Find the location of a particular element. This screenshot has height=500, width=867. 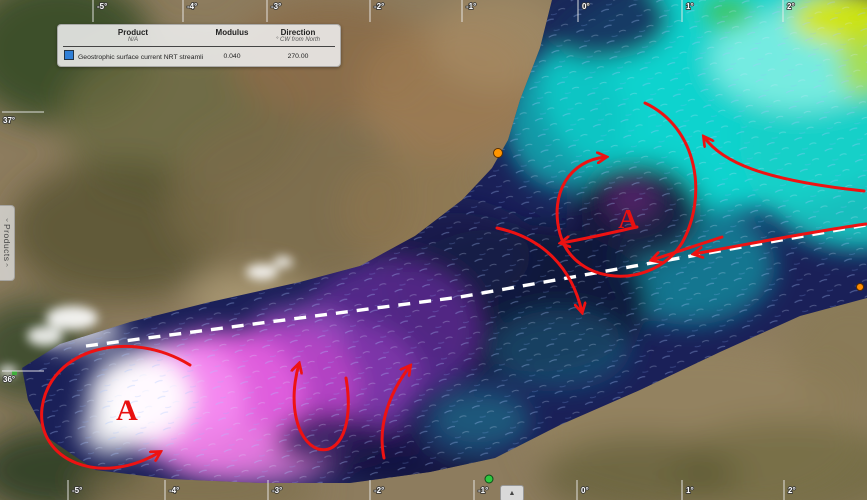

poi-marker-green-left is located at coordinates (14, 373).